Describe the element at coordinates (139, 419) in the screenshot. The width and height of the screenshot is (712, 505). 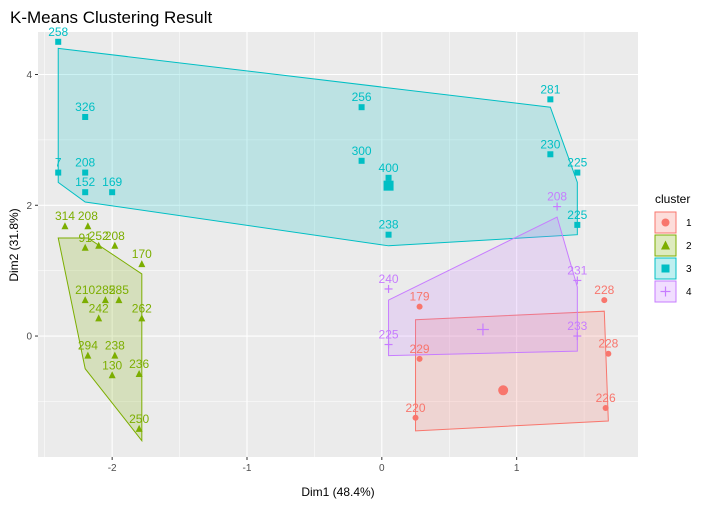
I see `cluster-2-point-label: 250` at that location.